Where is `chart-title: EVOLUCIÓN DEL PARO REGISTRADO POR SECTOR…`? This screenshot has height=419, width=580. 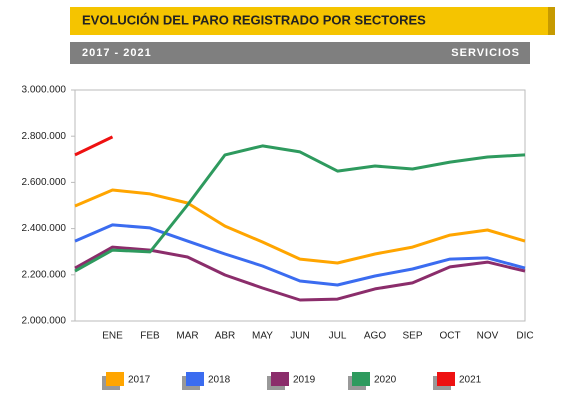
chart-title: EVOLUCIÓN DEL PARO REGISTRADO POR SECTOR… is located at coordinates (254, 19).